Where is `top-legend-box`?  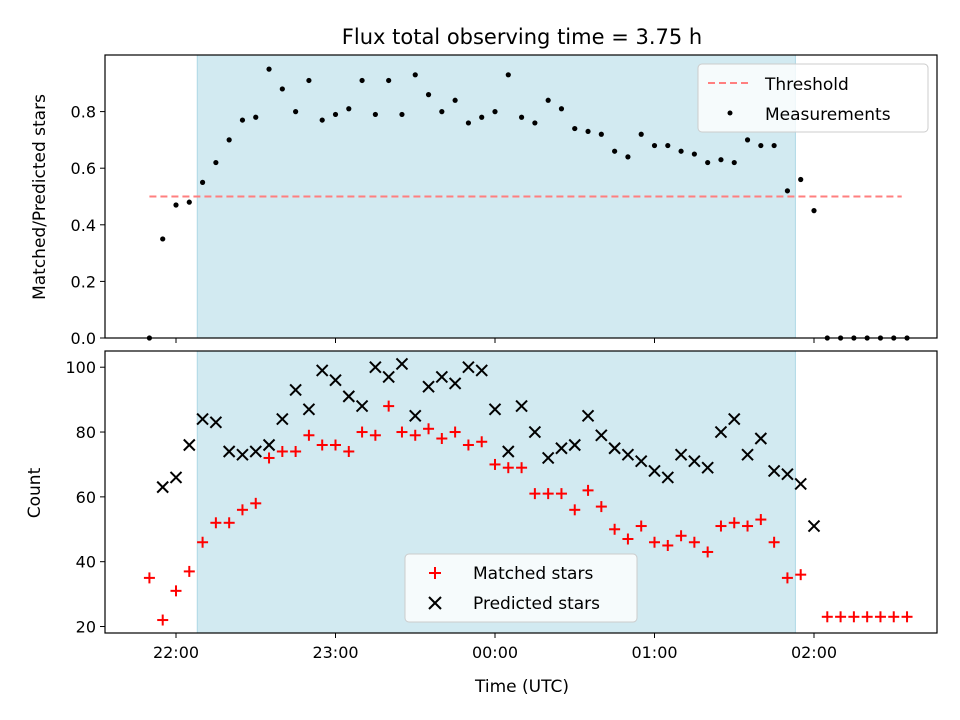
top-legend-box is located at coordinates (813, 98).